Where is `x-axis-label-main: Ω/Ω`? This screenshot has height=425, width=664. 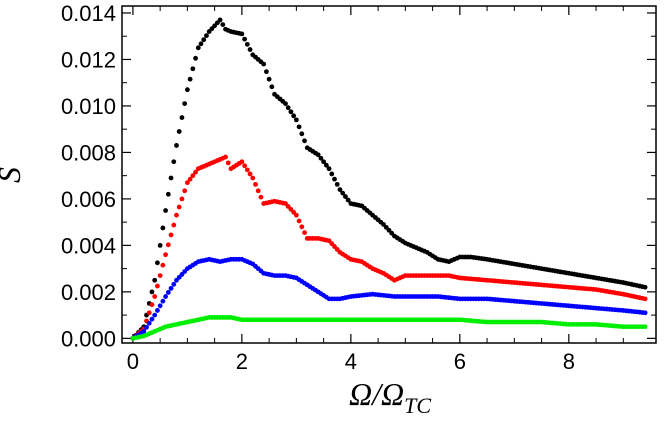
x-axis-label-main: Ω/Ω is located at coordinates (376, 394).